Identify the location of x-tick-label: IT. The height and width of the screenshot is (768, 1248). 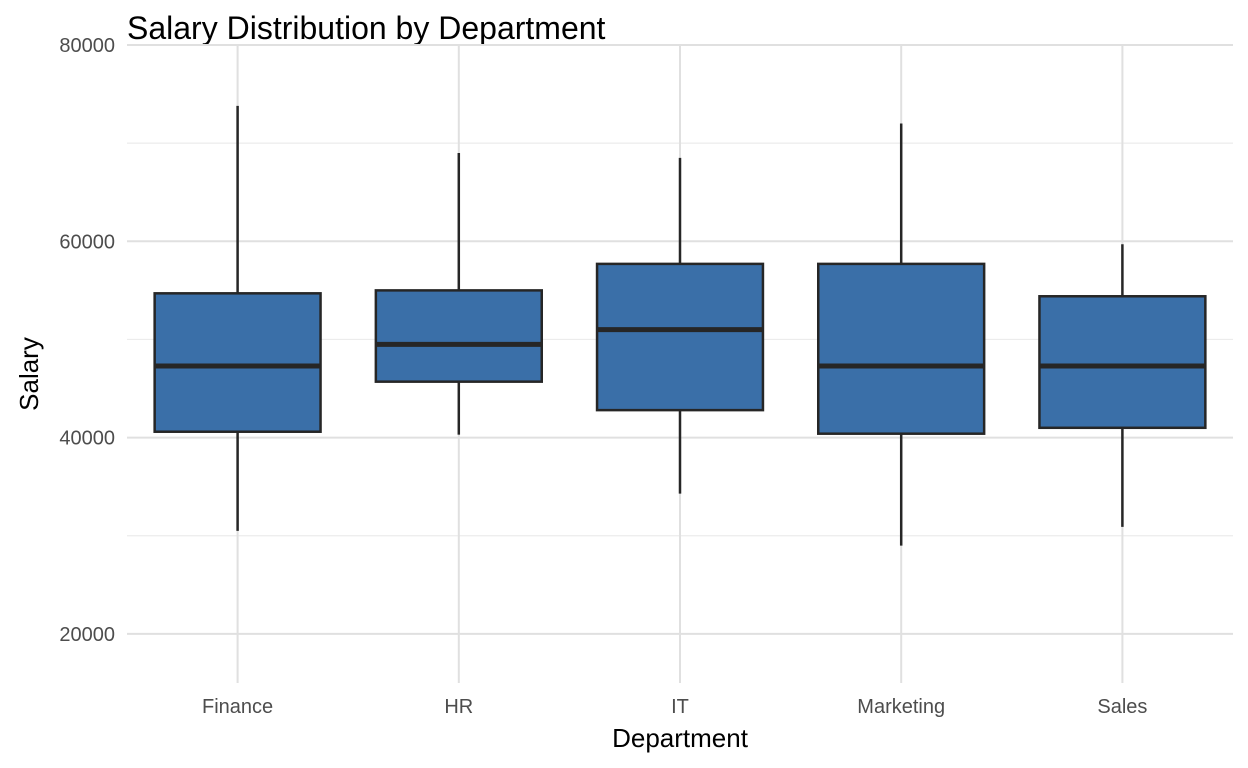
(680, 707).